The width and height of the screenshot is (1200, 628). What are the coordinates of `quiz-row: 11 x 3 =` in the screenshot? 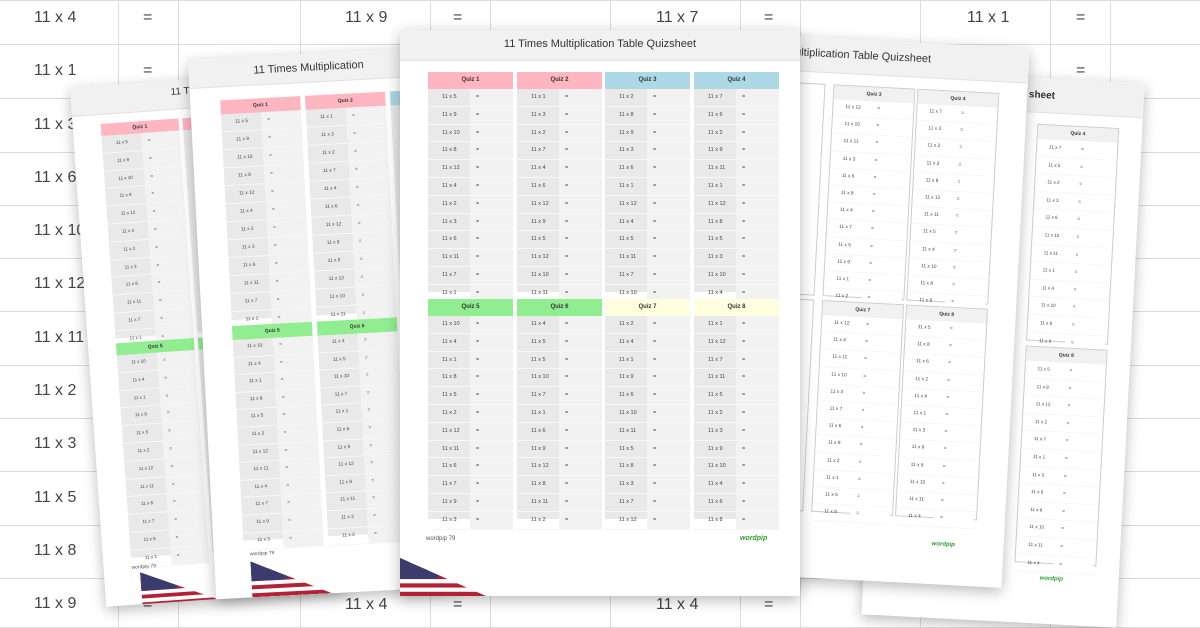 It's located at (283, 540).